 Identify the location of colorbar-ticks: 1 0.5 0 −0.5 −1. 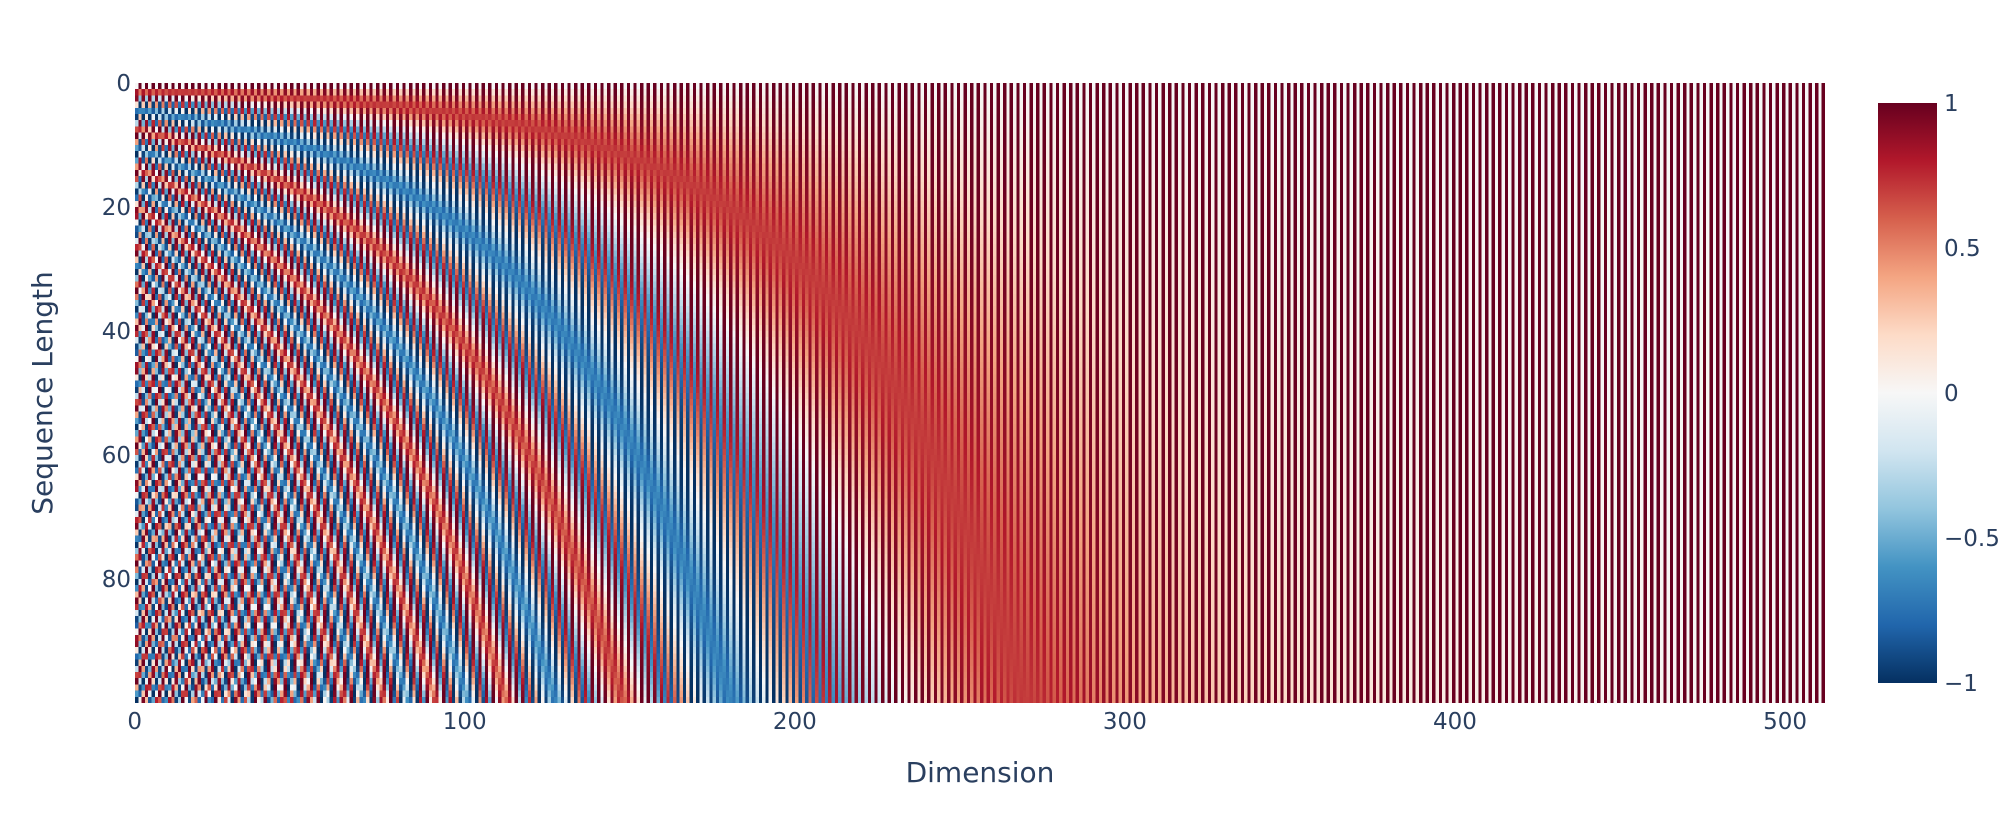
(1972, 394).